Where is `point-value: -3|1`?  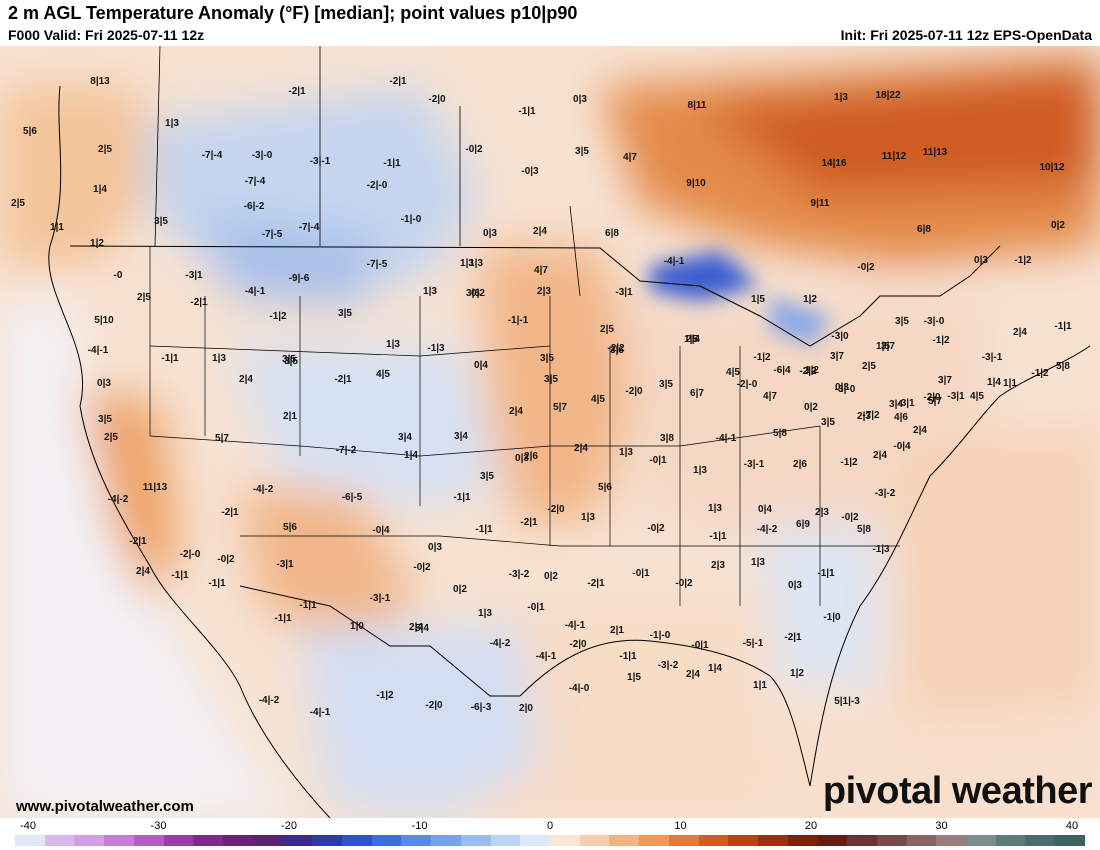
point-value: -3|1 is located at coordinates (194, 275).